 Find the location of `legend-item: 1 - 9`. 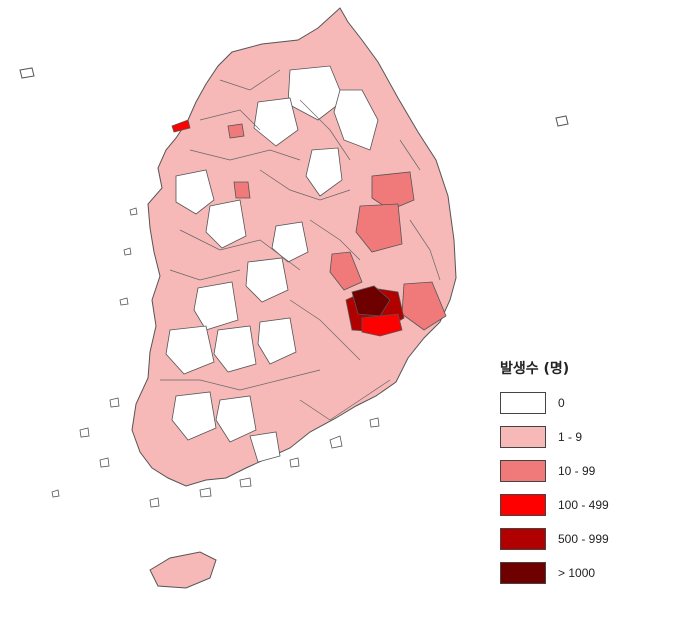

legend-item: 1 - 9 is located at coordinates (585, 437).